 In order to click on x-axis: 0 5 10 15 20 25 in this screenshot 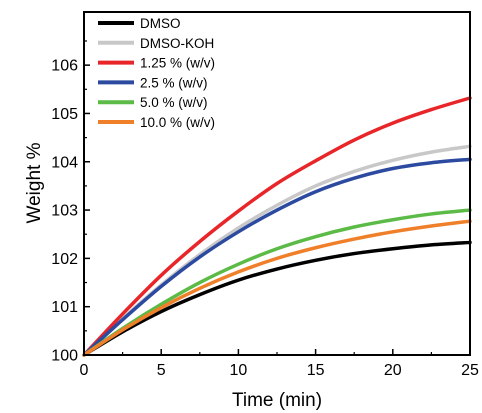, I will do `click(279, 364)`.